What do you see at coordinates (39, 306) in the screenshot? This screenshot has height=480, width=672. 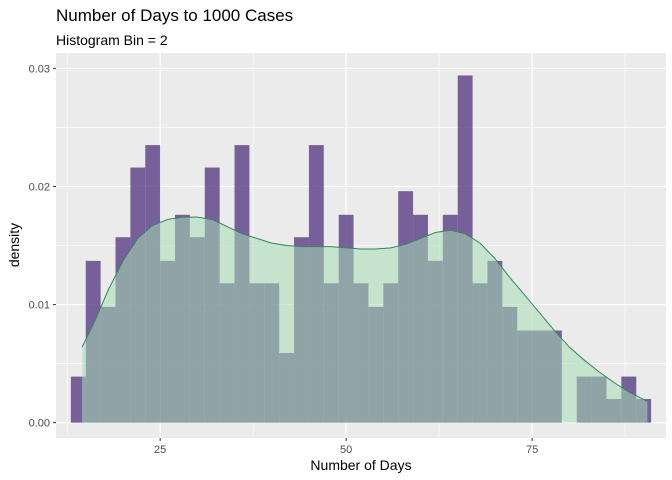 I see `y-tick-label: 0.01` at bounding box center [39, 306].